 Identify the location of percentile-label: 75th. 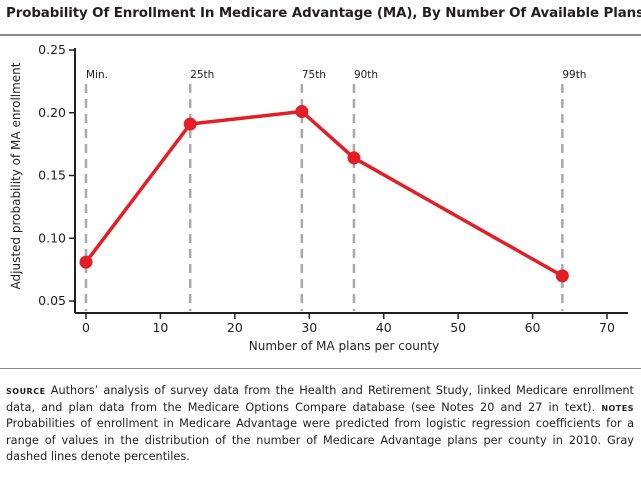
(314, 75).